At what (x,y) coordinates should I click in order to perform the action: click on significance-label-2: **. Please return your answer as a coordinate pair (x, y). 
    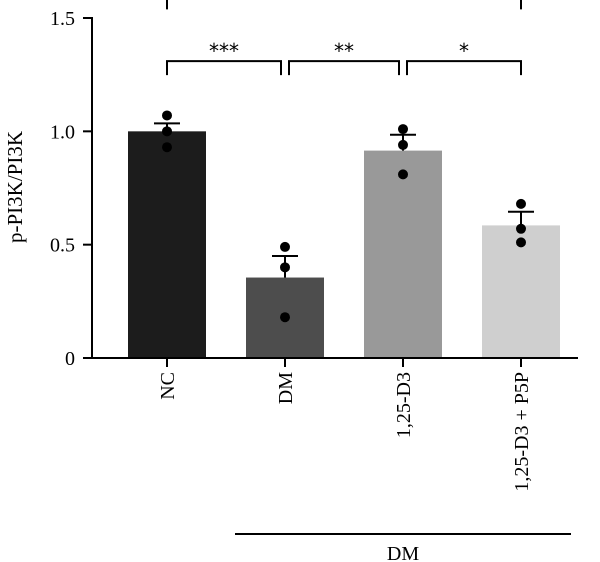
    Looking at the image, I should click on (344, 51).